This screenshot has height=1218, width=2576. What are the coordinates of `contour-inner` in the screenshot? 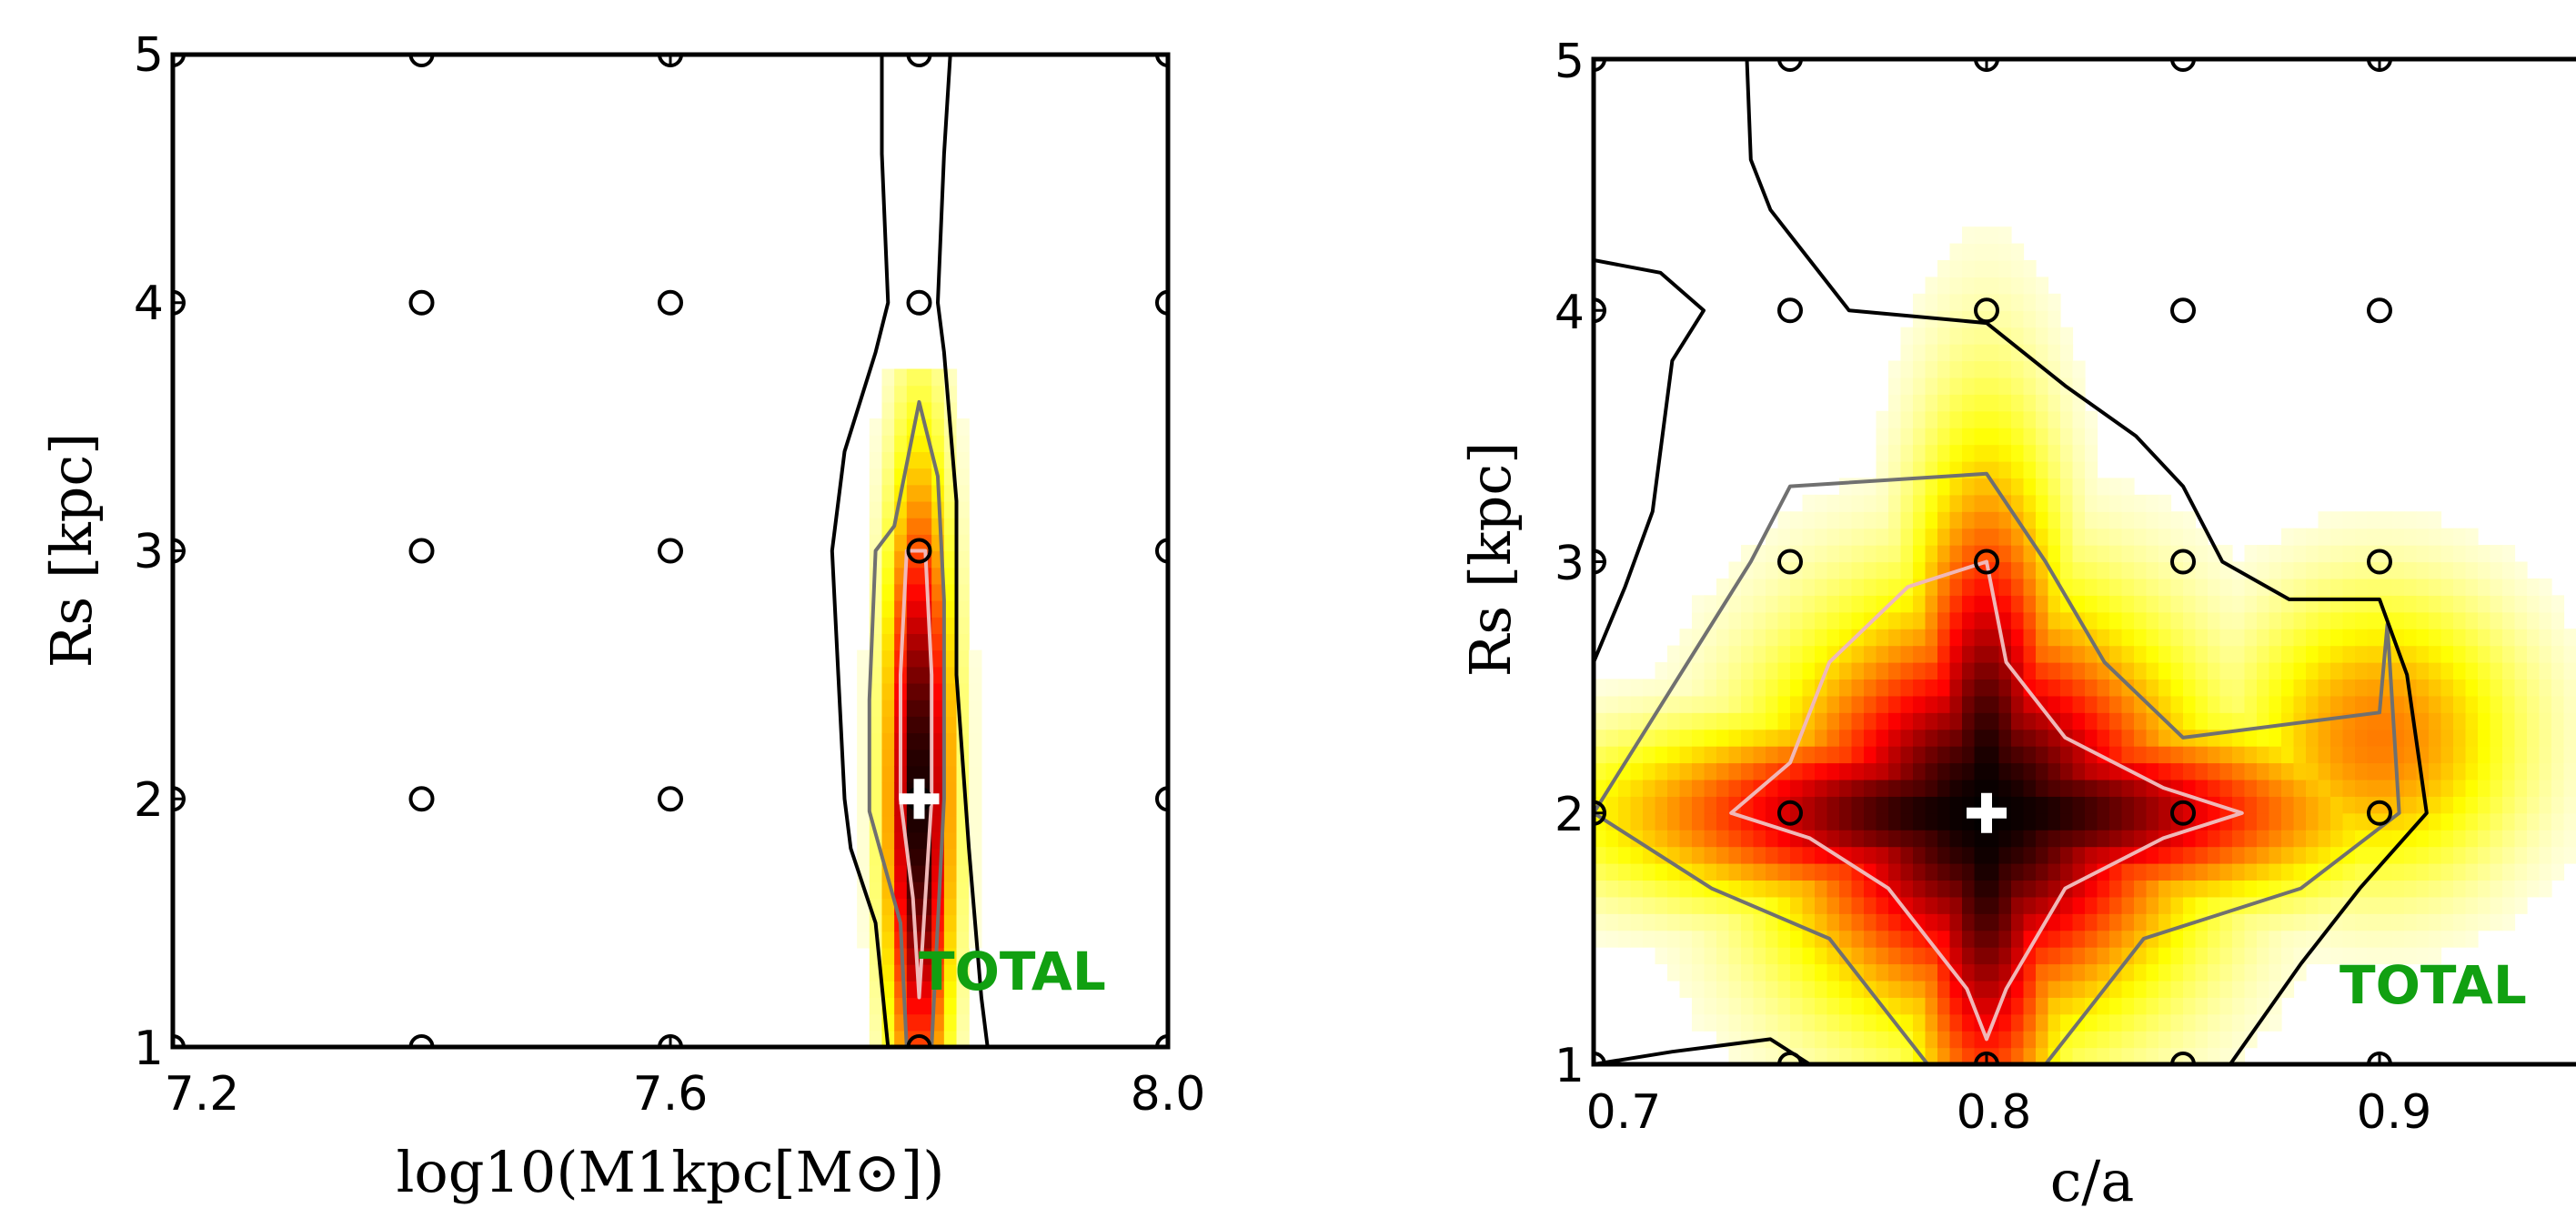 It's located at (1986, 800).